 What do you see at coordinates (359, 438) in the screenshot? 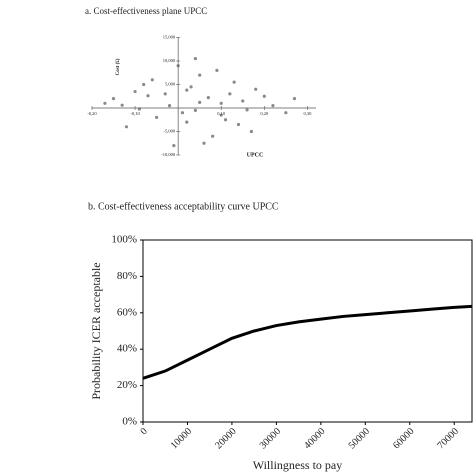
I see `x-tick-label: 50000` at bounding box center [359, 438].